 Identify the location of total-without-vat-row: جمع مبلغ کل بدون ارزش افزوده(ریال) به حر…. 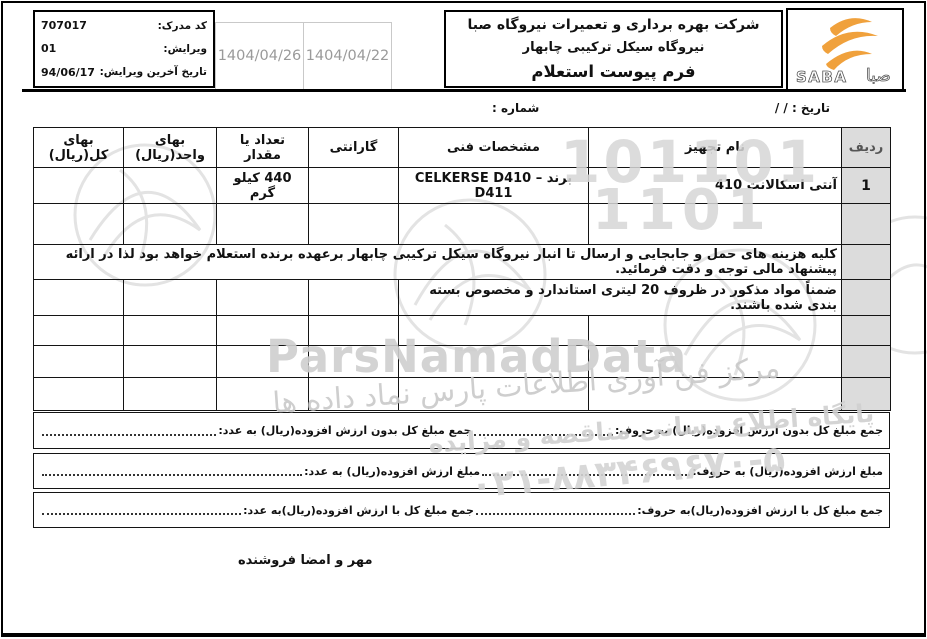
(461, 430).